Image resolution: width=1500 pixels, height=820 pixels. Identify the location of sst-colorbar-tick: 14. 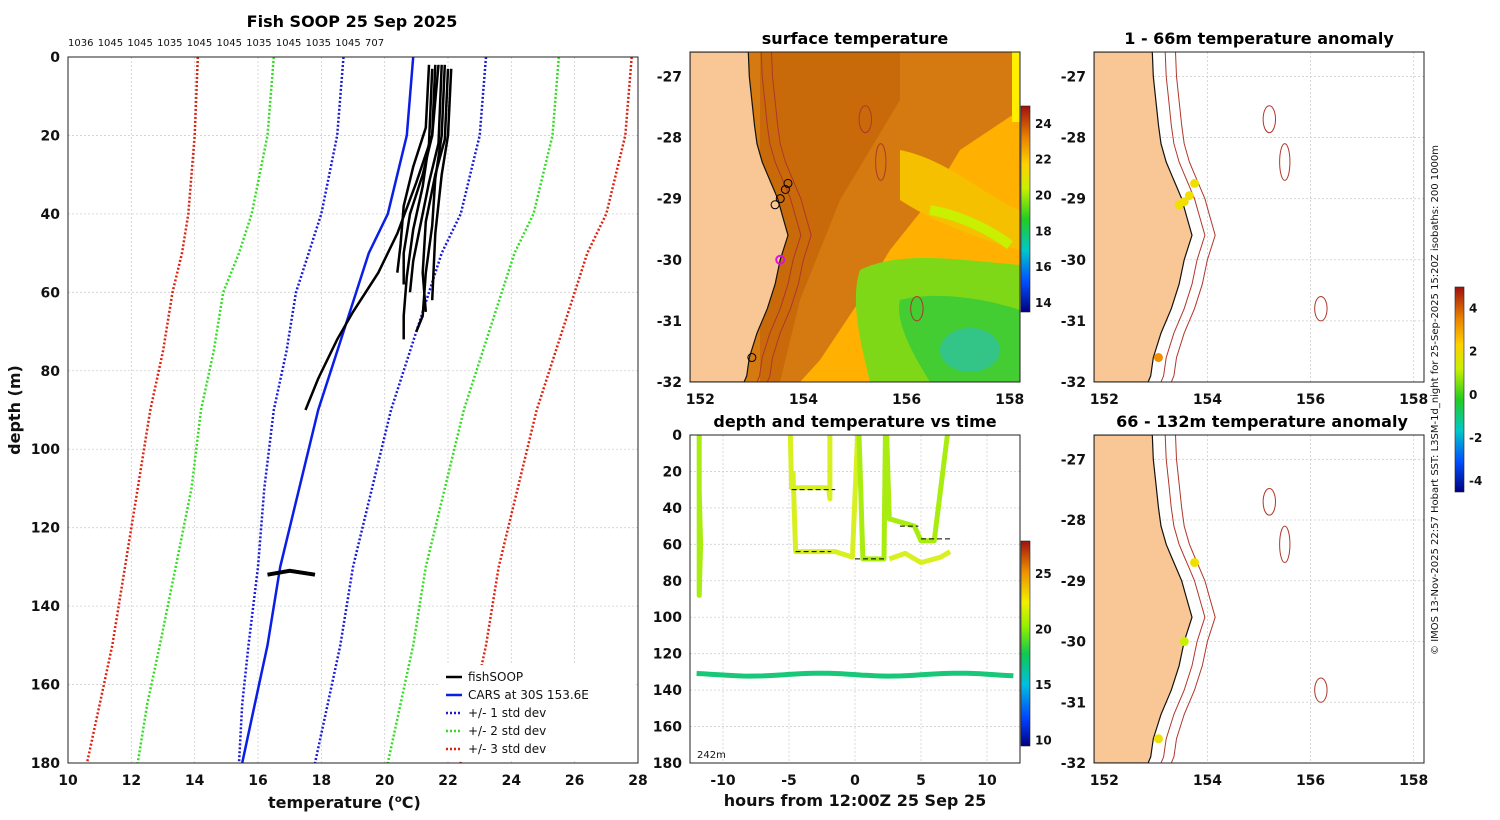
(1043, 303).